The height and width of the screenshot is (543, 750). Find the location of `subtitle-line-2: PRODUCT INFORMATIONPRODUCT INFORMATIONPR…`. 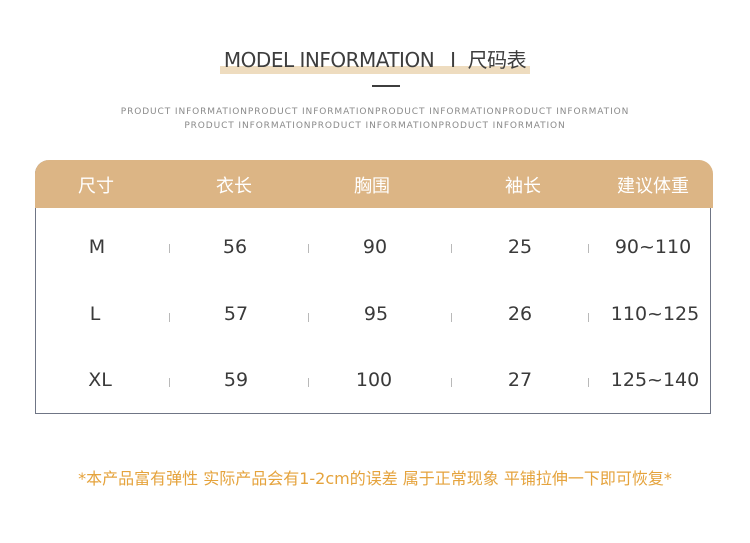

subtitle-line-2: PRODUCT INFORMATIONPRODUCT INFORMATIONPR… is located at coordinates (375, 126).